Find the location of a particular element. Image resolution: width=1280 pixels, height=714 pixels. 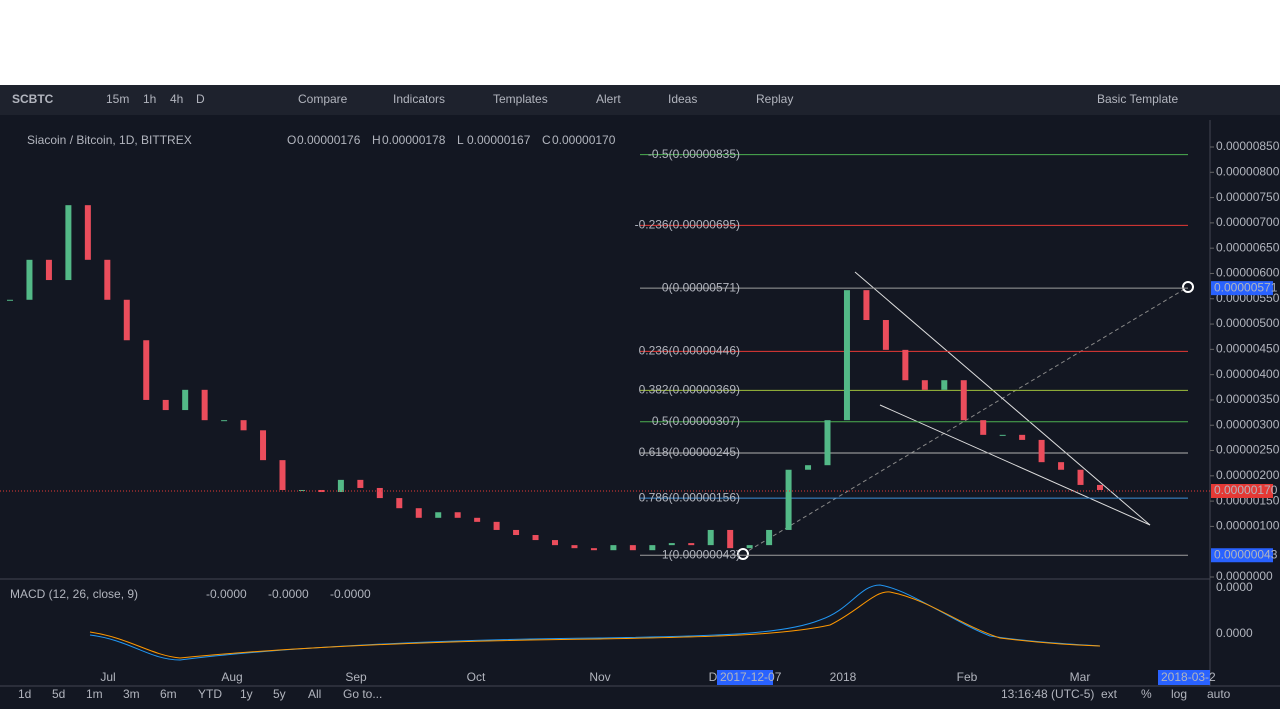

toolbar-button: Replay is located at coordinates (774, 99).